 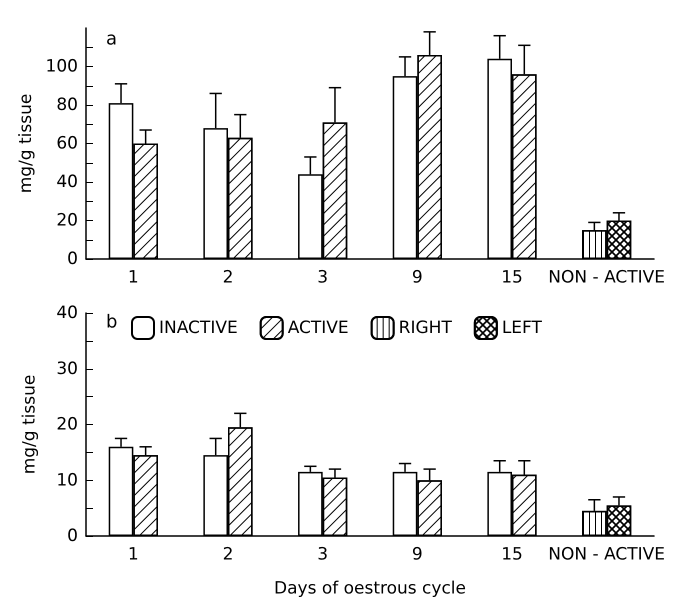 What do you see at coordinates (67, 480) in the screenshot?
I see `y-tick-label: 10` at bounding box center [67, 480].